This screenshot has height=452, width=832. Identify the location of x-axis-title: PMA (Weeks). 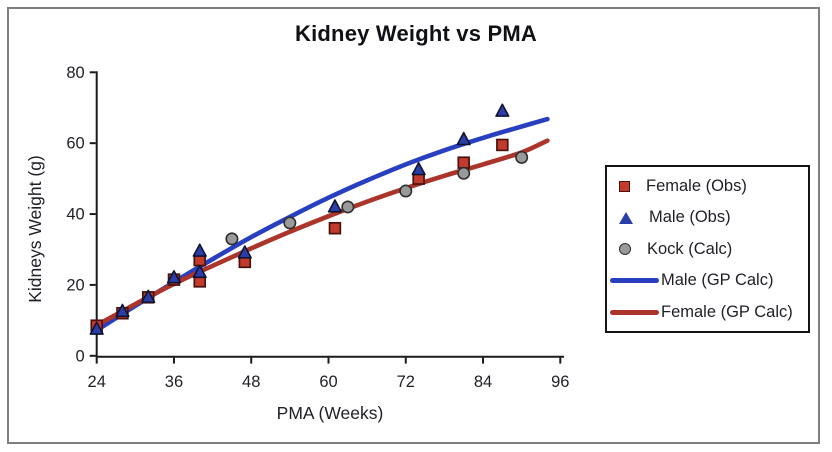
(330, 413).